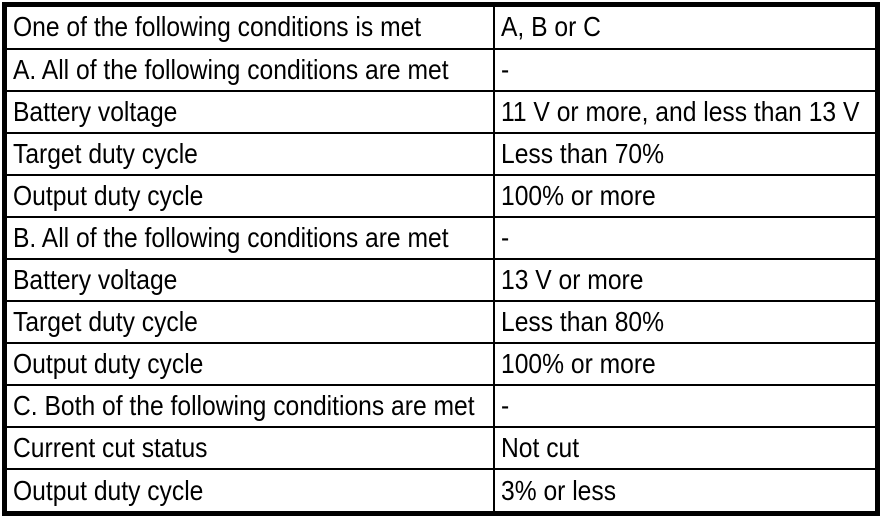 The width and height of the screenshot is (880, 522). I want to click on value-cell: 13 V or more, so click(686, 280).